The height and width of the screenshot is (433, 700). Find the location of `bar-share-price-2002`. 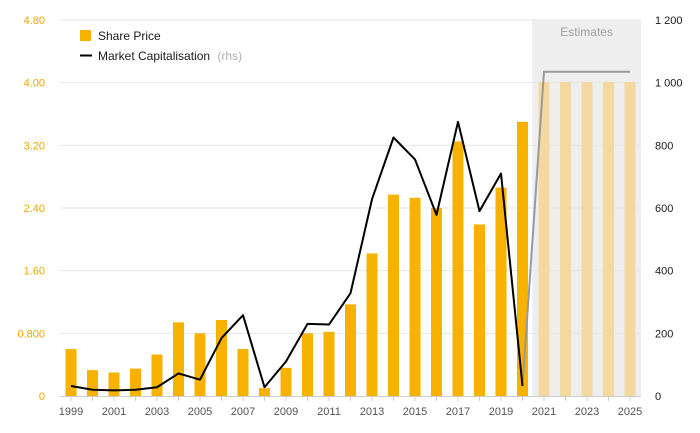

bar-share-price-2002 is located at coordinates (135, 382).